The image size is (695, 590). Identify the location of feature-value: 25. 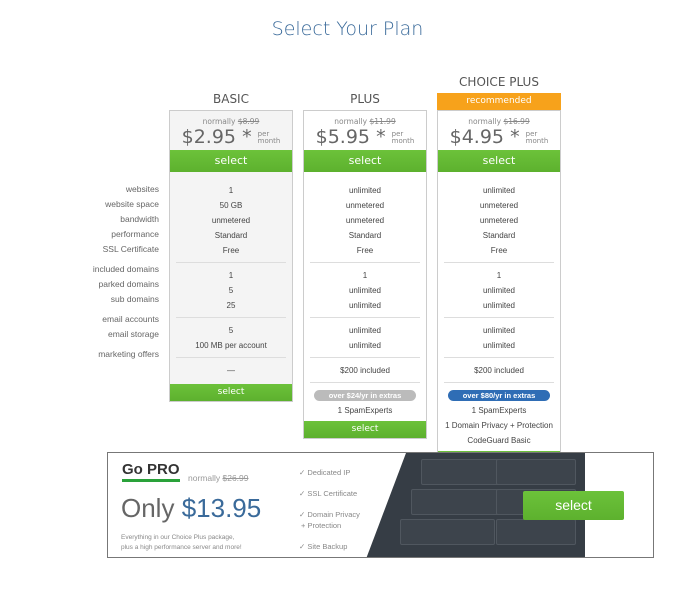
(231, 305).